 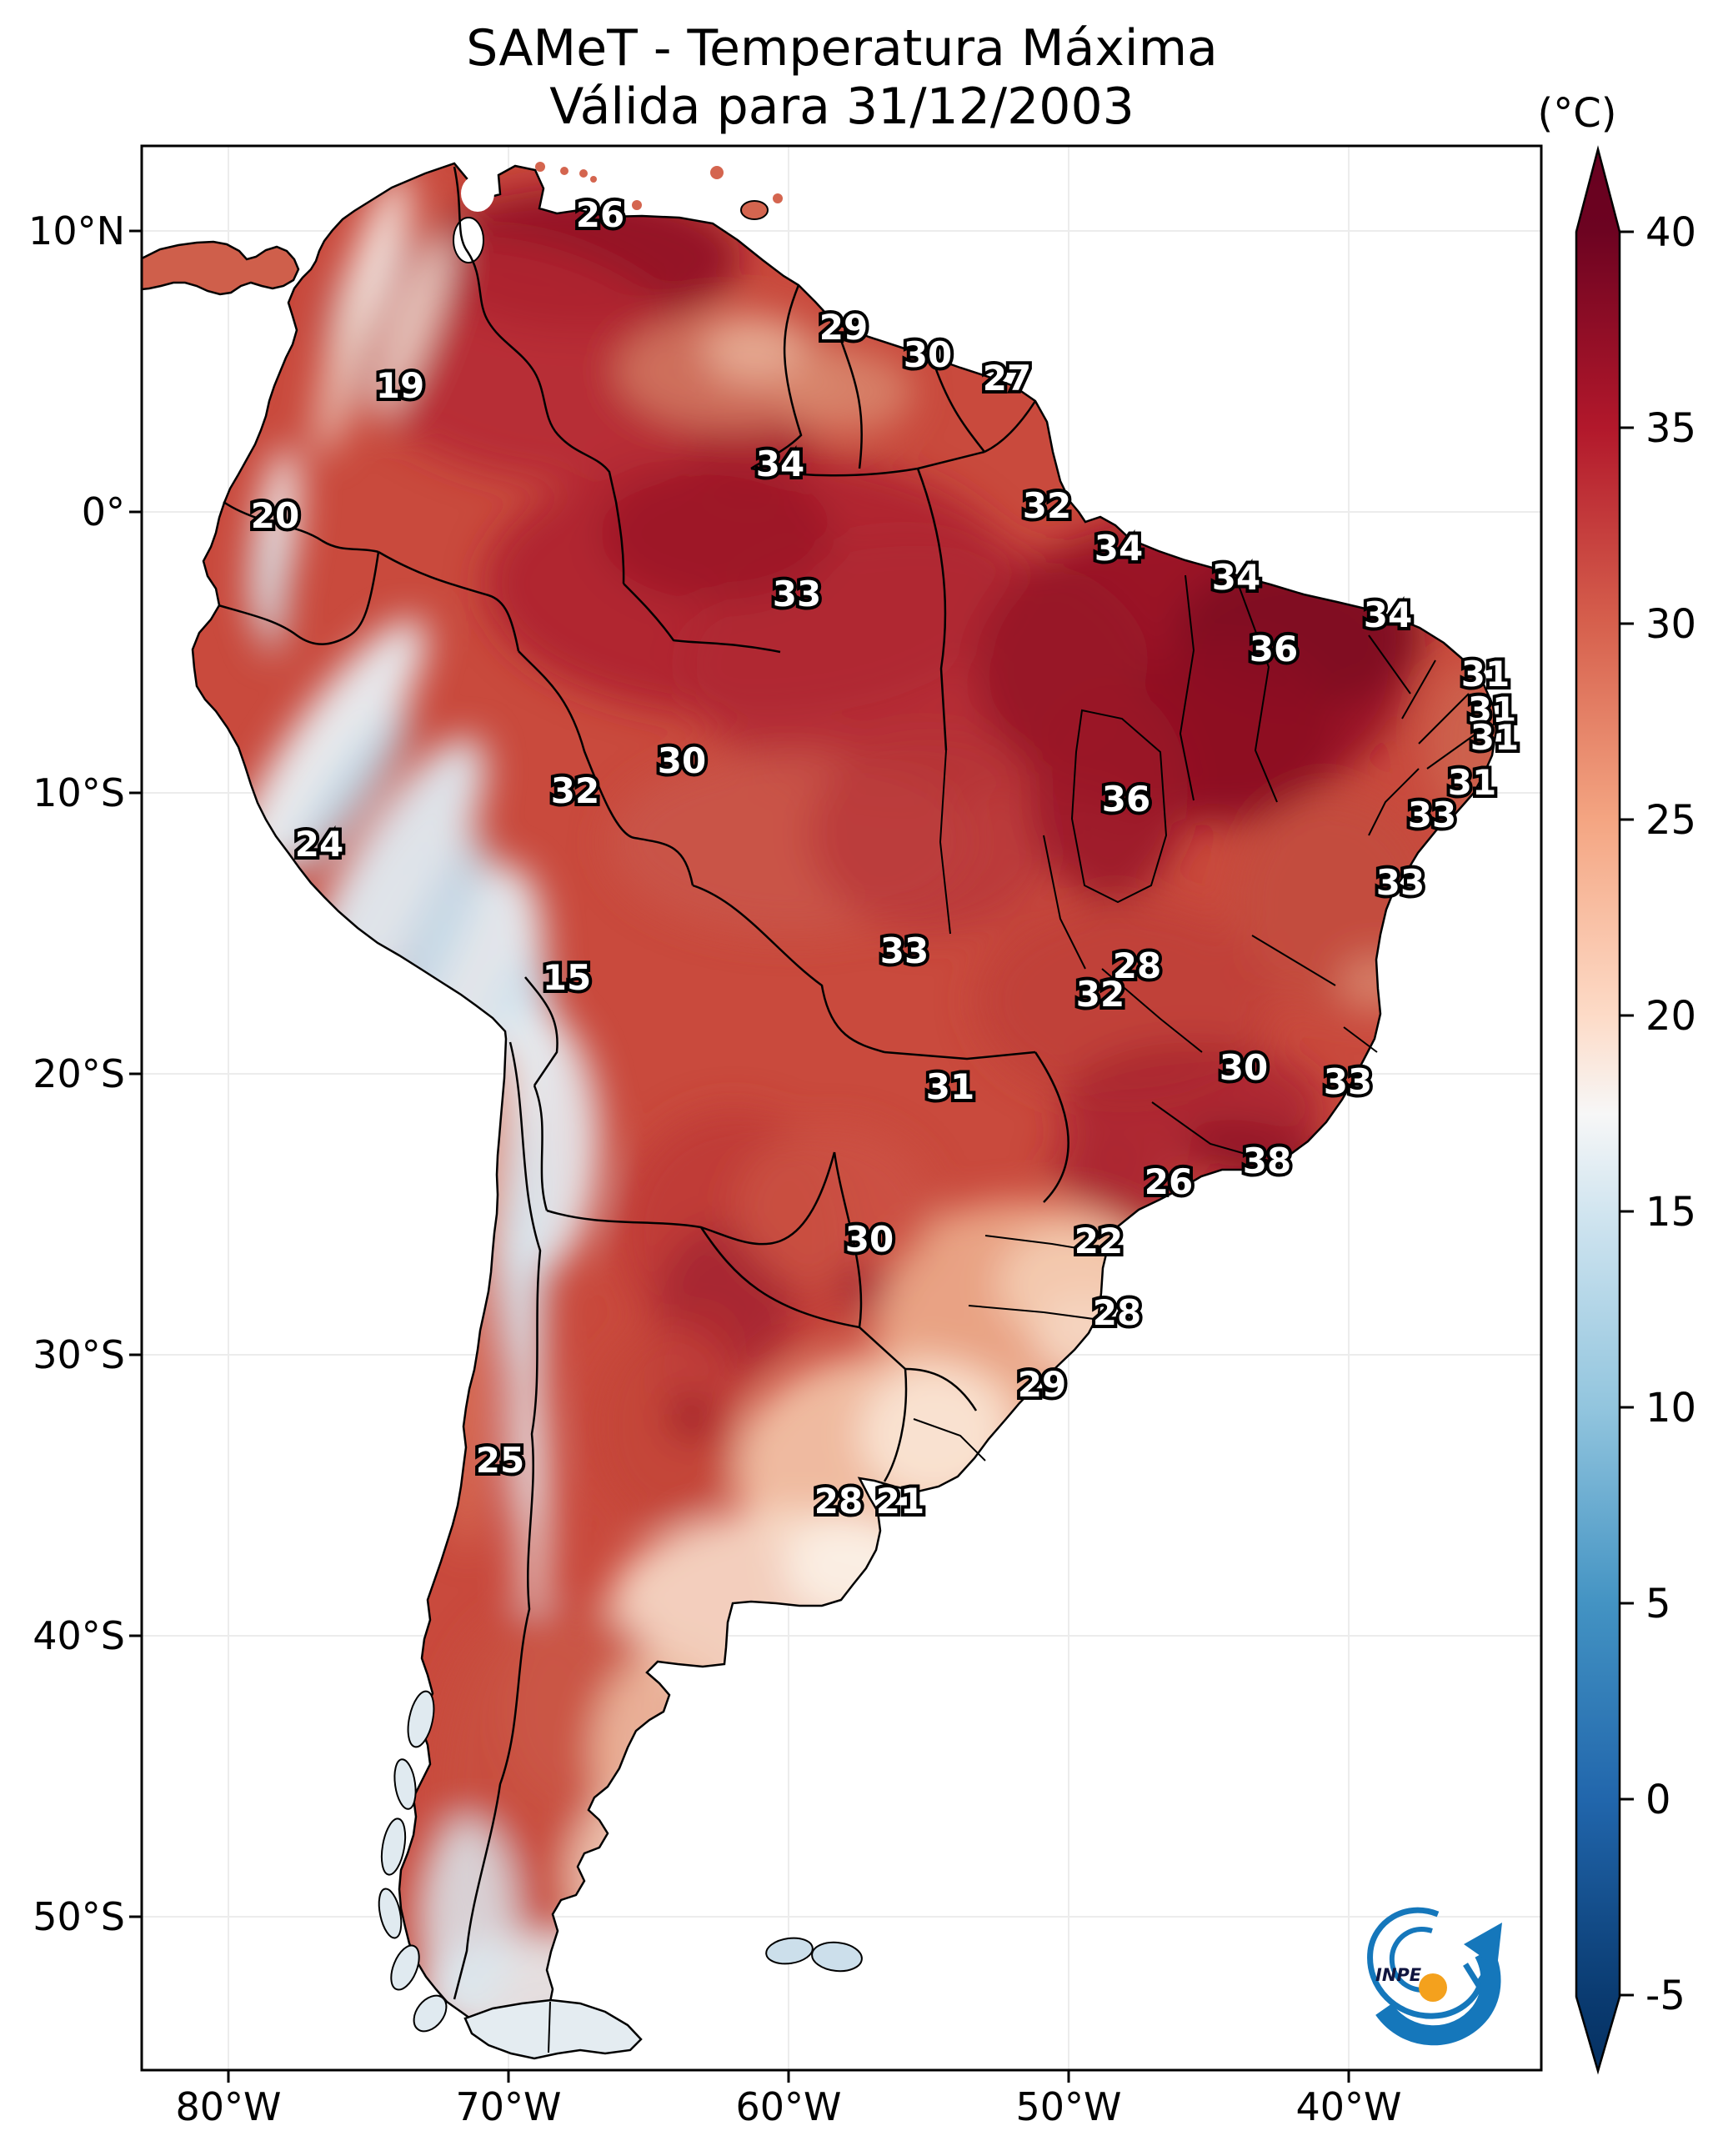 What do you see at coordinates (1398, 1975) in the screenshot?
I see `inpe-logo-text: INPE` at bounding box center [1398, 1975].